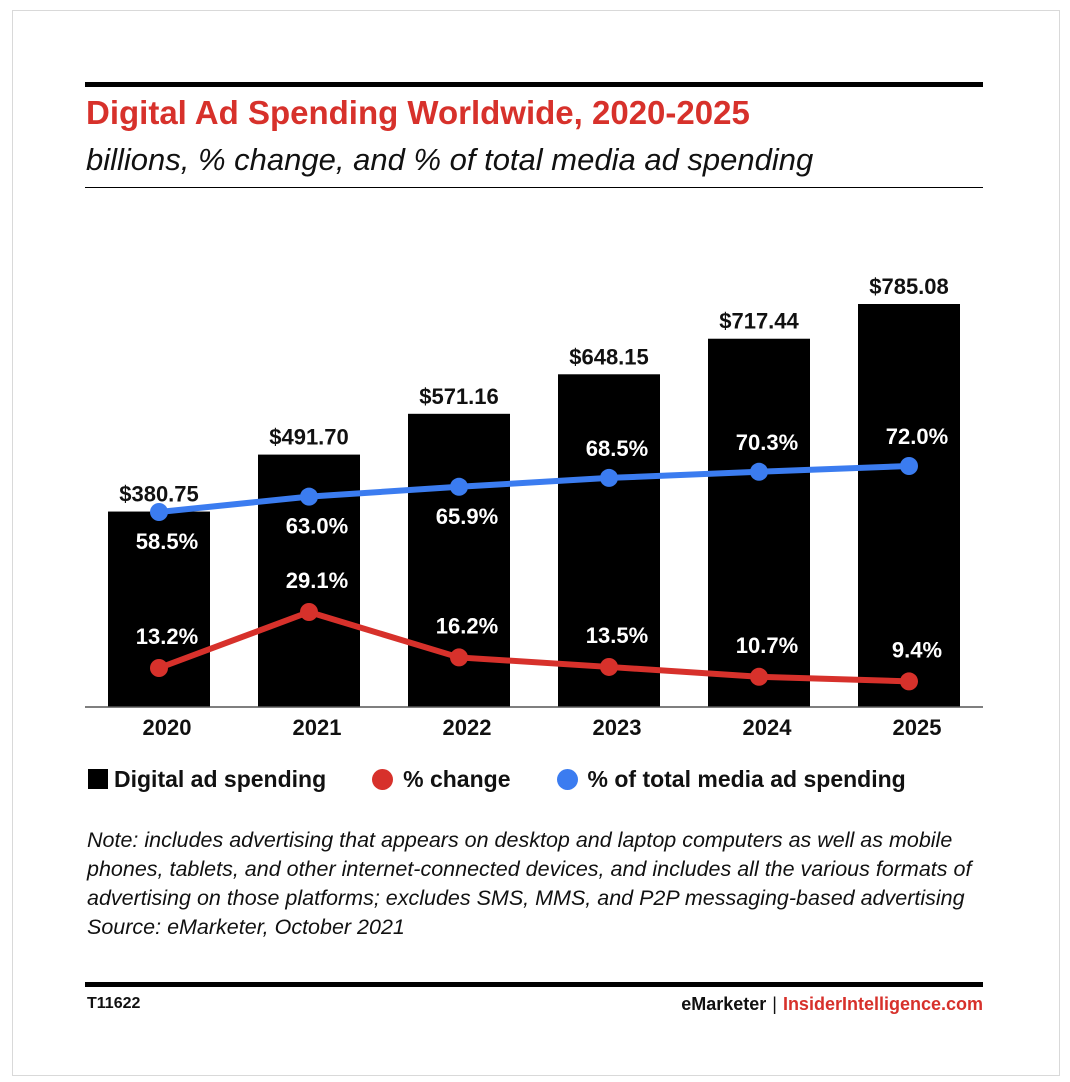 This screenshot has width=1070, height=1082. I want to click on share-value-label: 65.9%, so click(467, 516).